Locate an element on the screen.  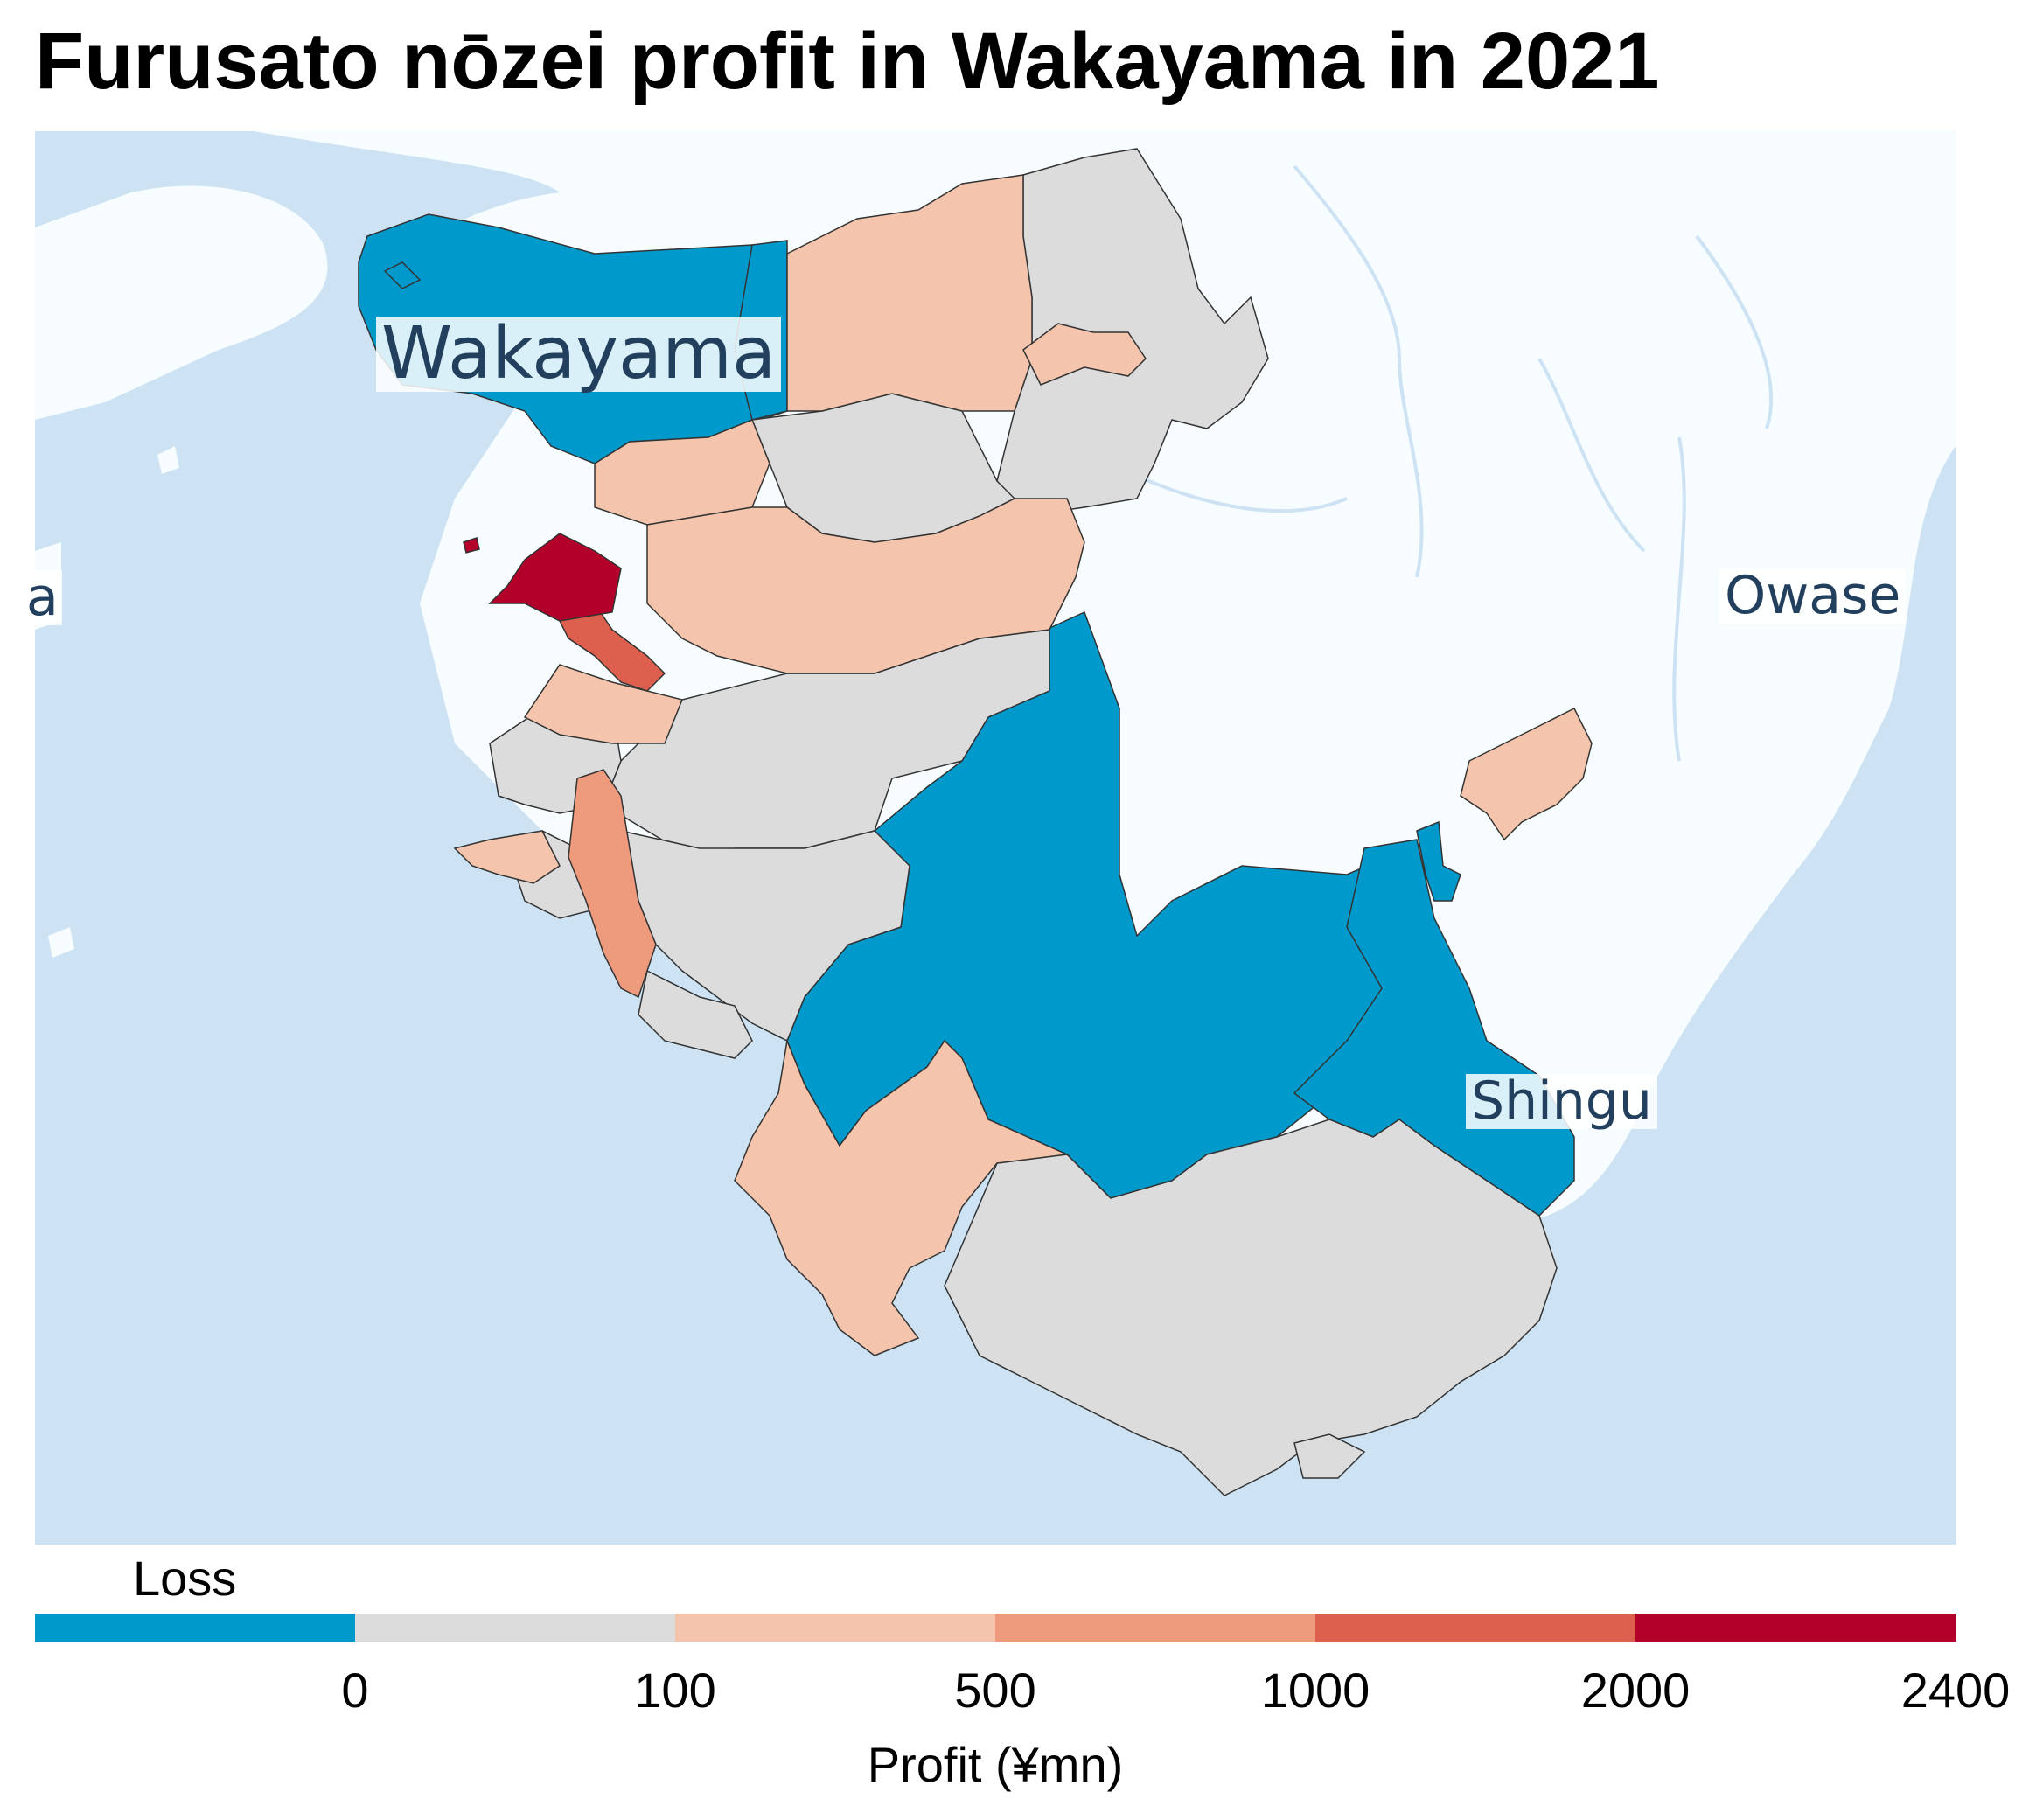
legend-tick-label: 500 is located at coordinates (995, 1690).